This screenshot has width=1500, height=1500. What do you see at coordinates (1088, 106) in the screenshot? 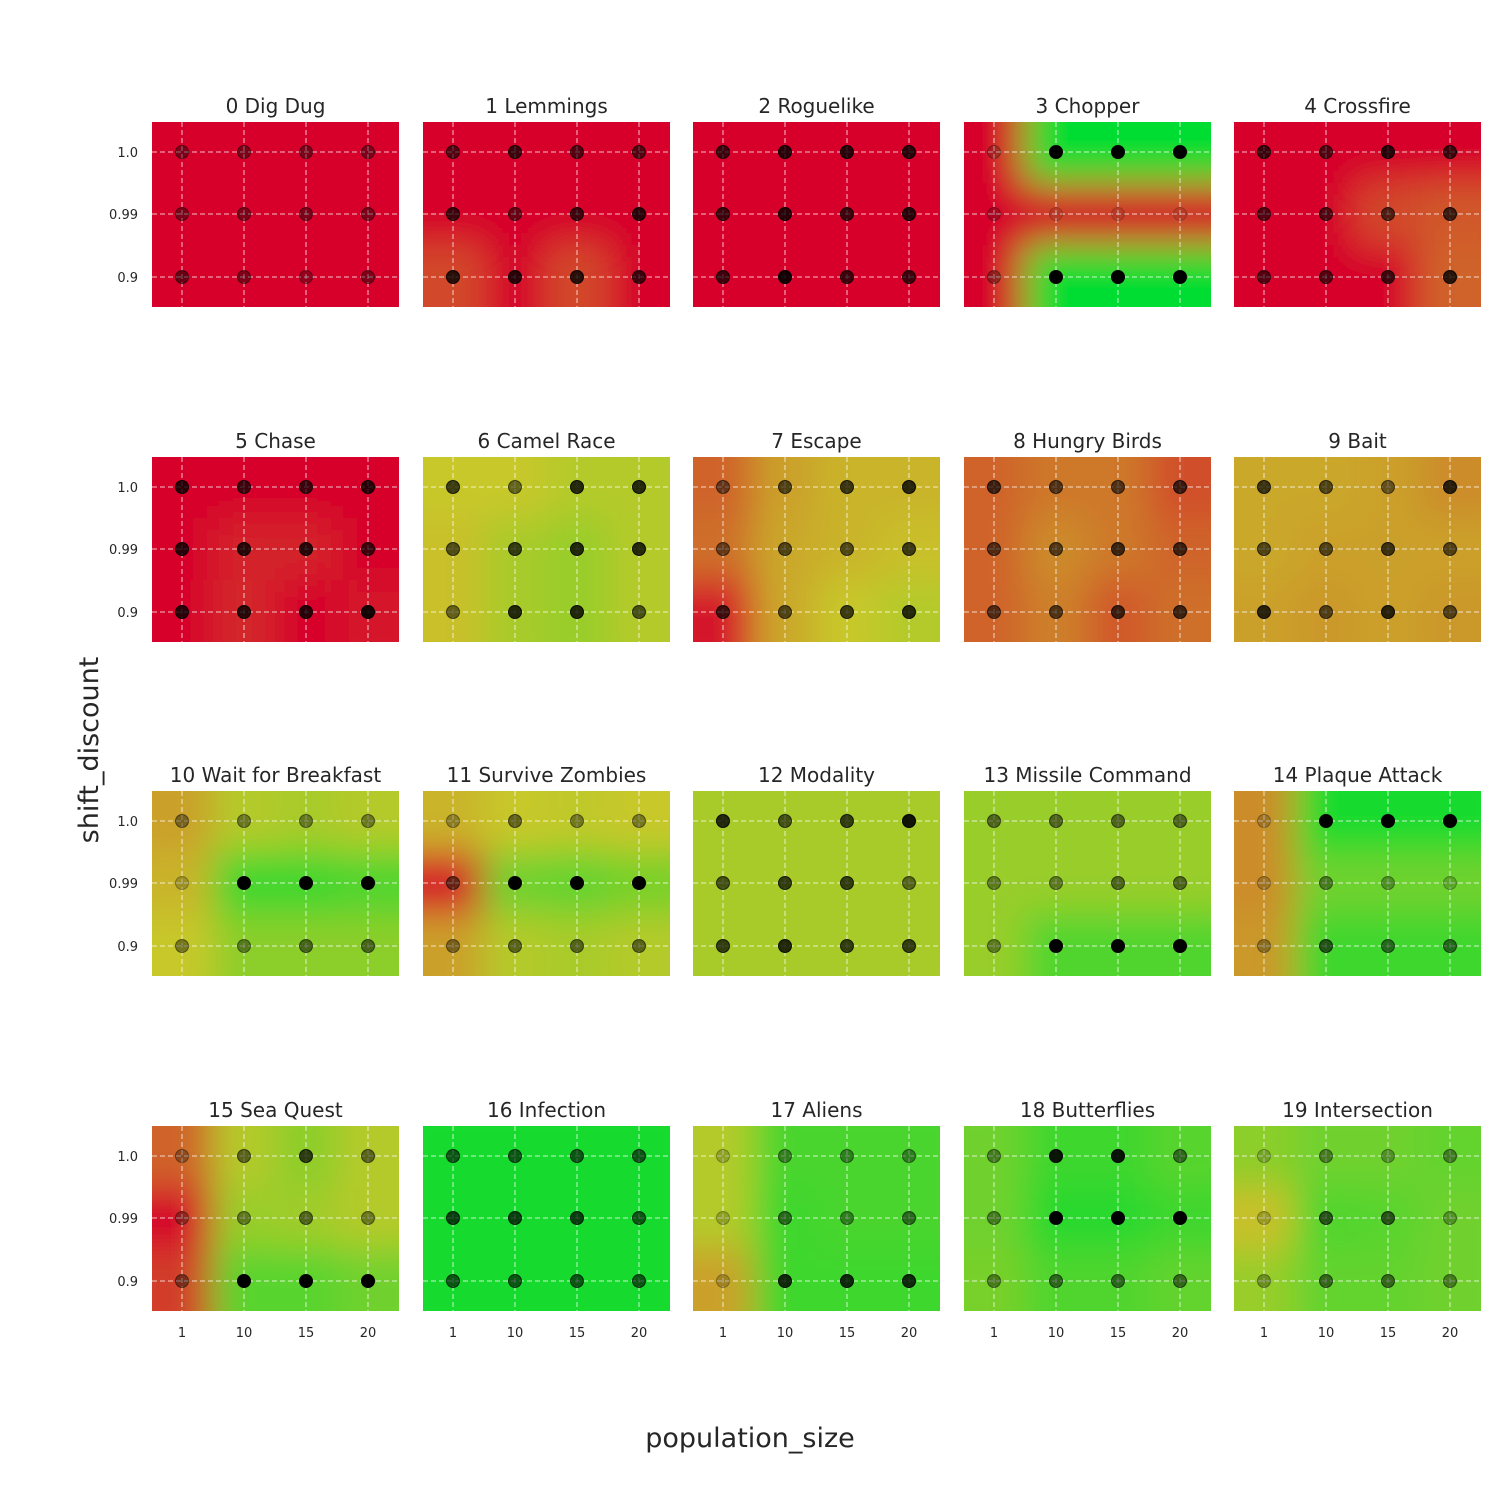
I see `panel-title: 3 Chopper` at bounding box center [1088, 106].